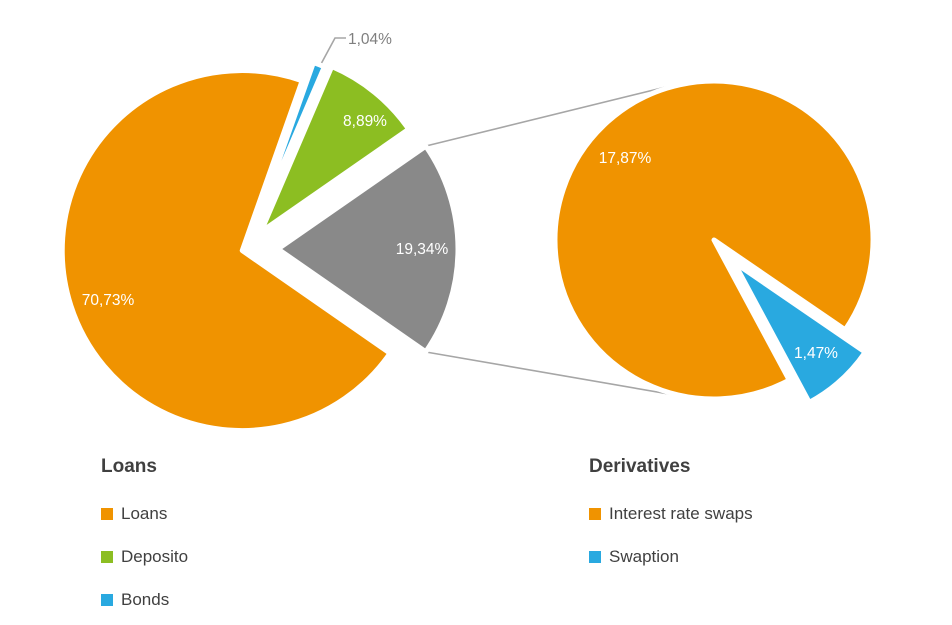 Image resolution: width=952 pixels, height=625 pixels. I want to click on legend-item-interest-rate-swaps: Interest rate swaps, so click(671, 514).